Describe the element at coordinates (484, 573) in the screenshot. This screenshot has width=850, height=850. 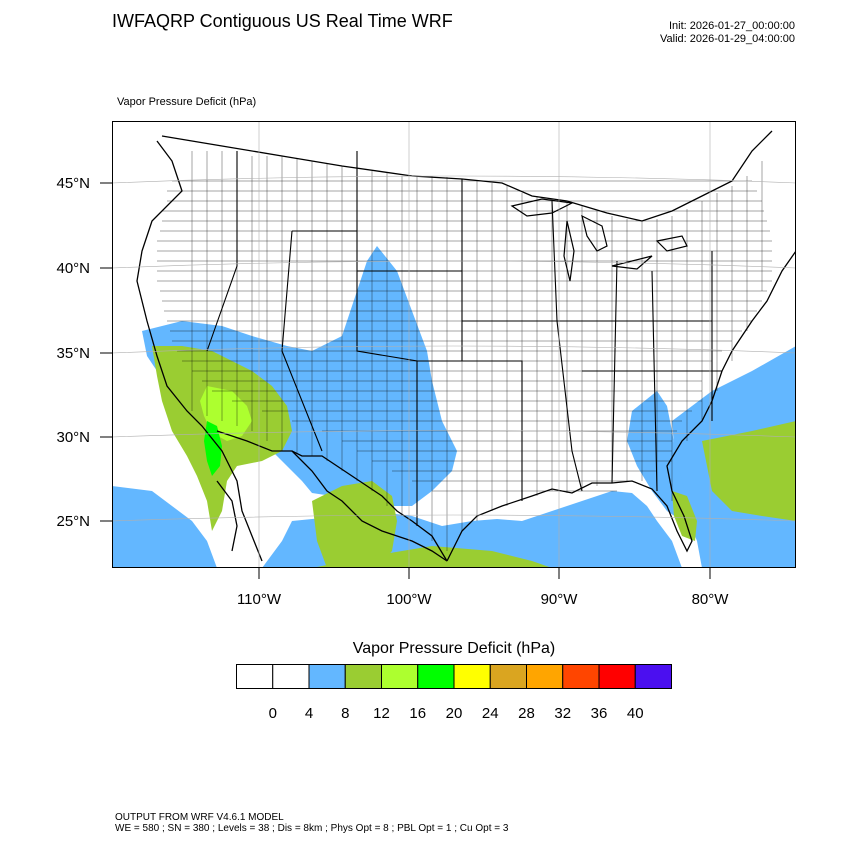
I see `lon-ticks` at that location.